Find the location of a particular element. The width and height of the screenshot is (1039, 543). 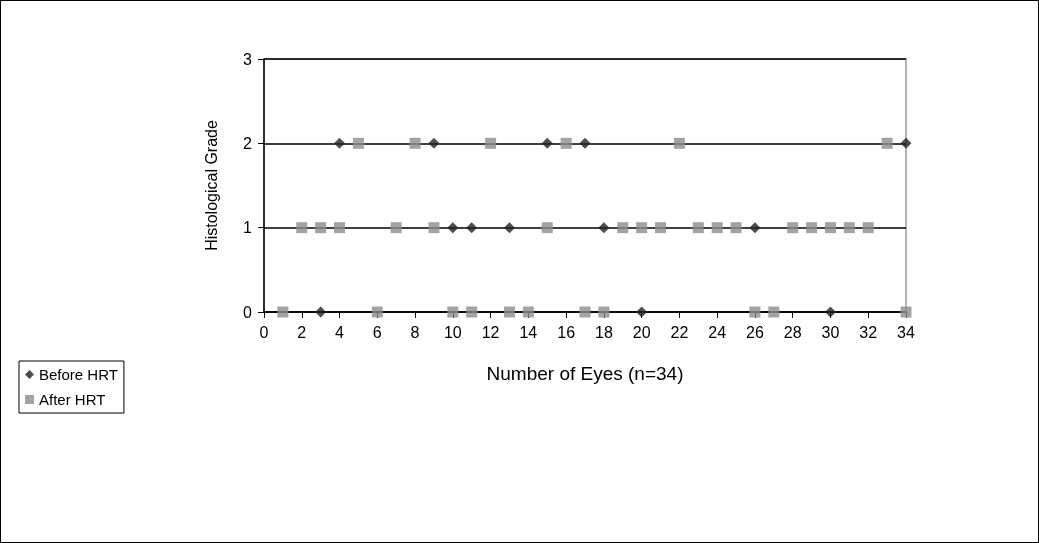

x-tick-label: 10 is located at coordinates (452, 332).